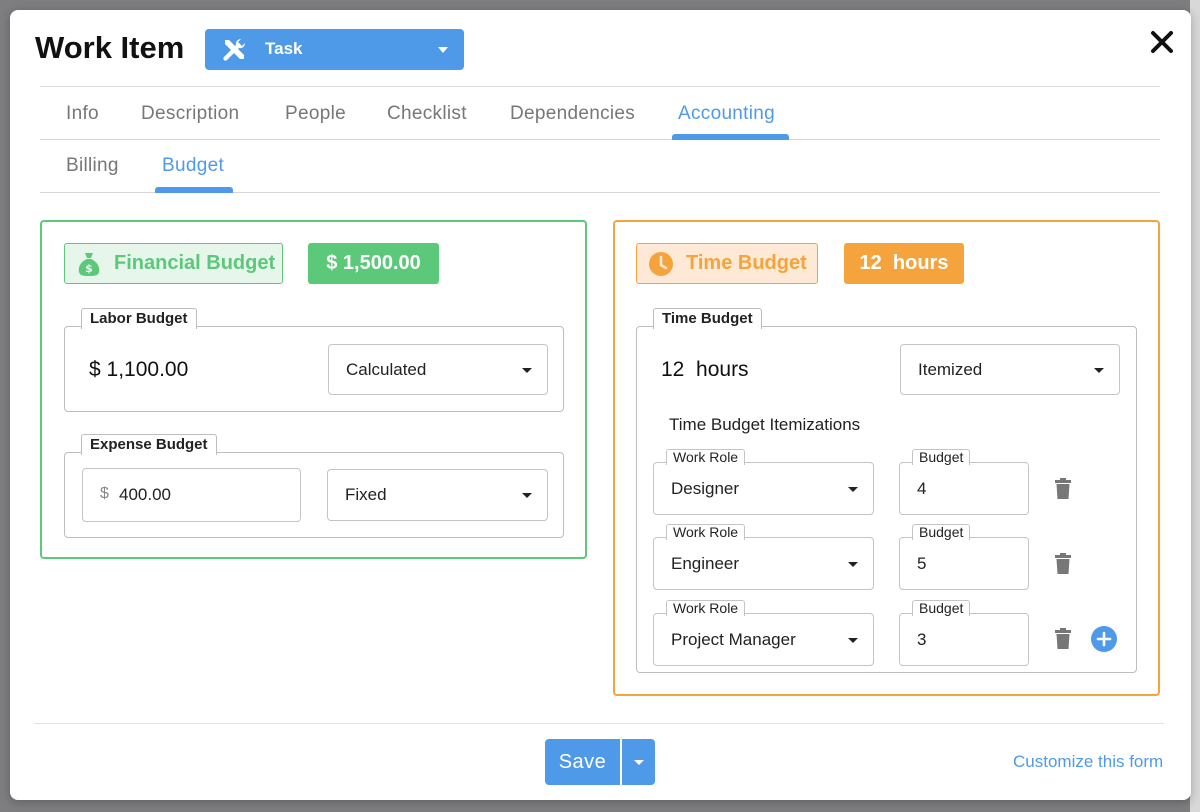 The image size is (1200, 812). Describe the element at coordinates (922, 488) in the screenshot. I see `budget-value: 4` at that location.